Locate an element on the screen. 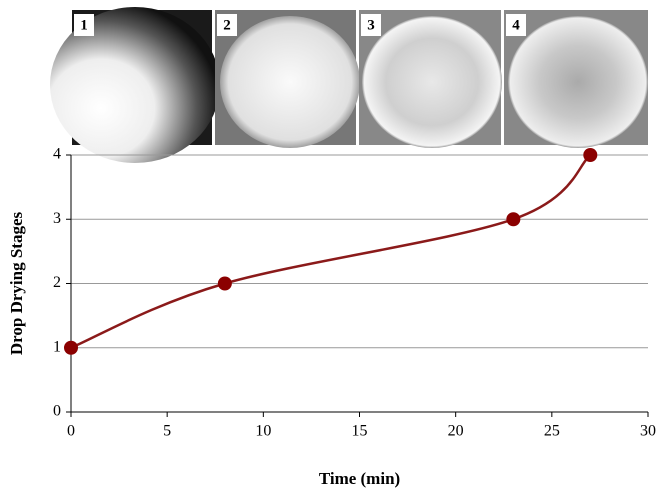 The image size is (660, 494). x-tick-label: 20 is located at coordinates (456, 431).